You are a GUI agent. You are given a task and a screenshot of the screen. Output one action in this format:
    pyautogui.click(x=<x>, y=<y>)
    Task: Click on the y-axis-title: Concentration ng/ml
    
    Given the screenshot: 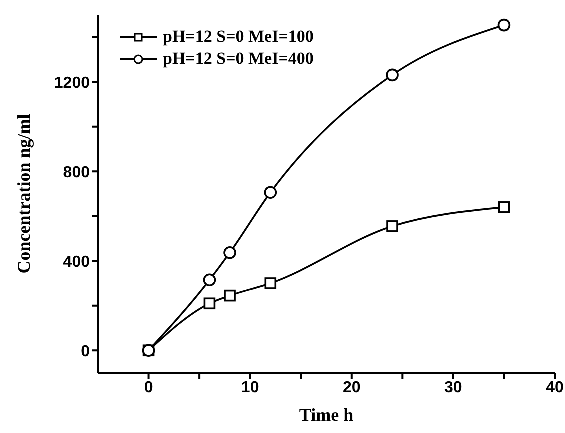 What is the action you would take?
    pyautogui.click(x=24, y=194)
    